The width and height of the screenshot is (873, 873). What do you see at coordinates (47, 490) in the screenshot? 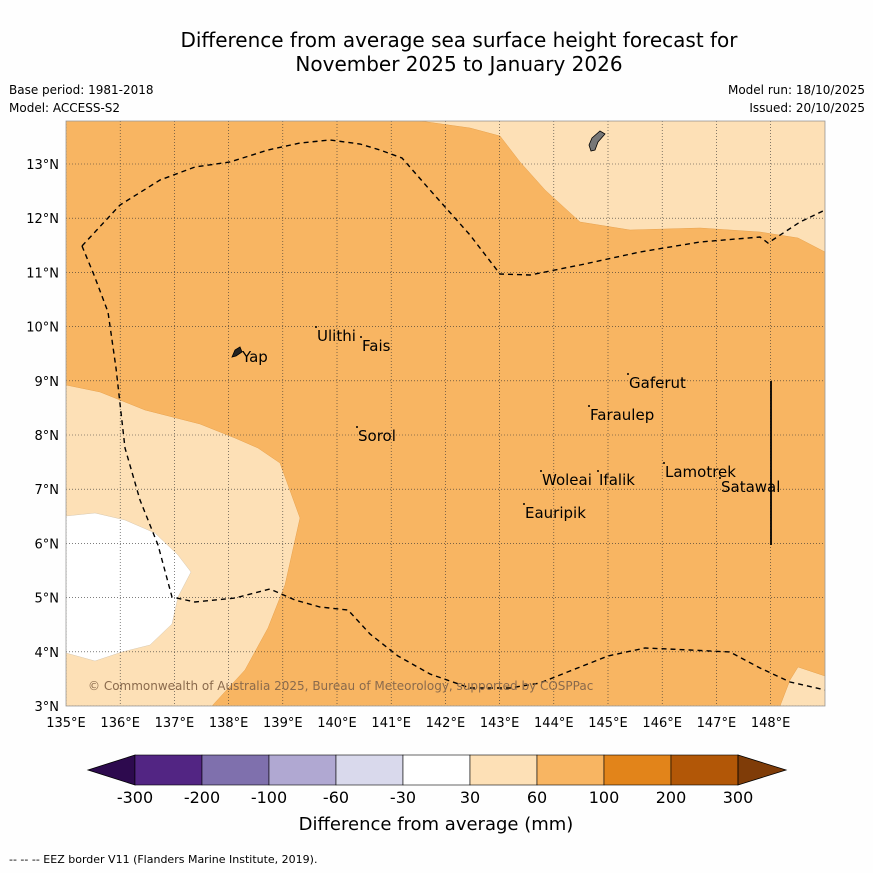
I see `lat-label-6: 7°N` at bounding box center [47, 490].